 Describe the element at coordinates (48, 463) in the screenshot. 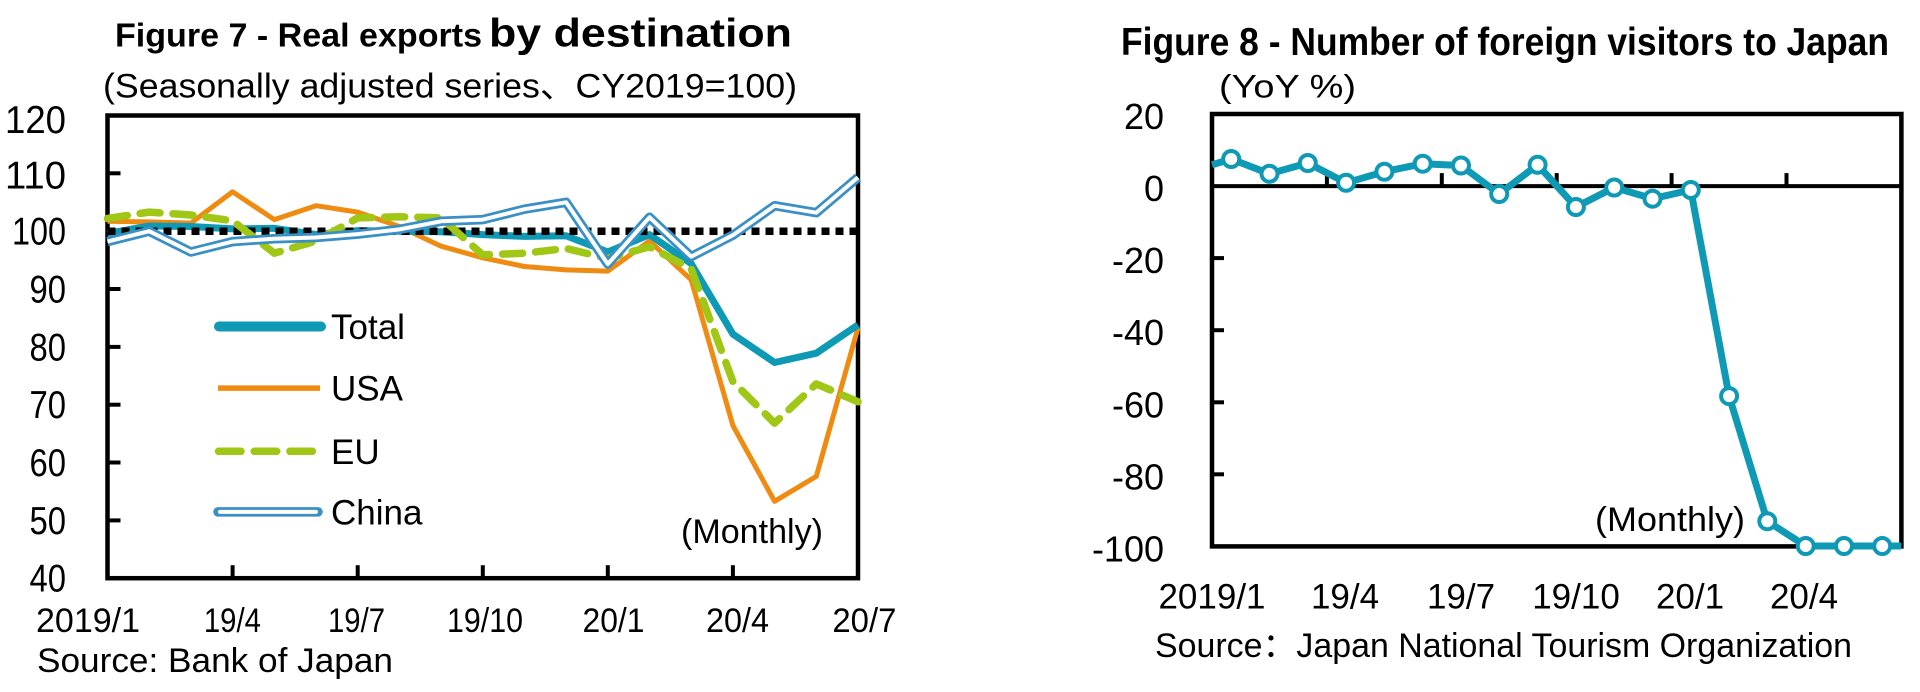

I see `svg-text: 60` at that location.